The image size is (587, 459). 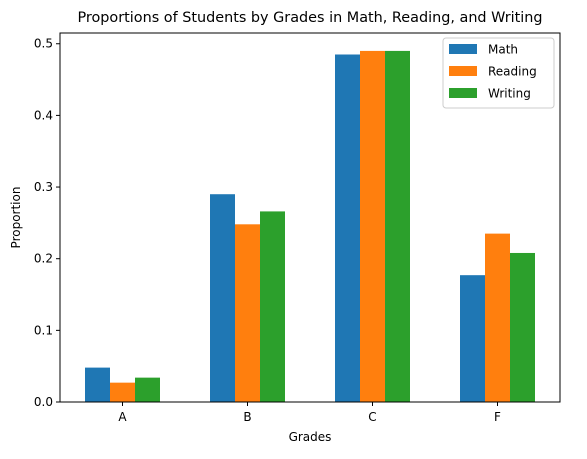 I want to click on legend-items: Math Reading Writing, so click(x=493, y=72).